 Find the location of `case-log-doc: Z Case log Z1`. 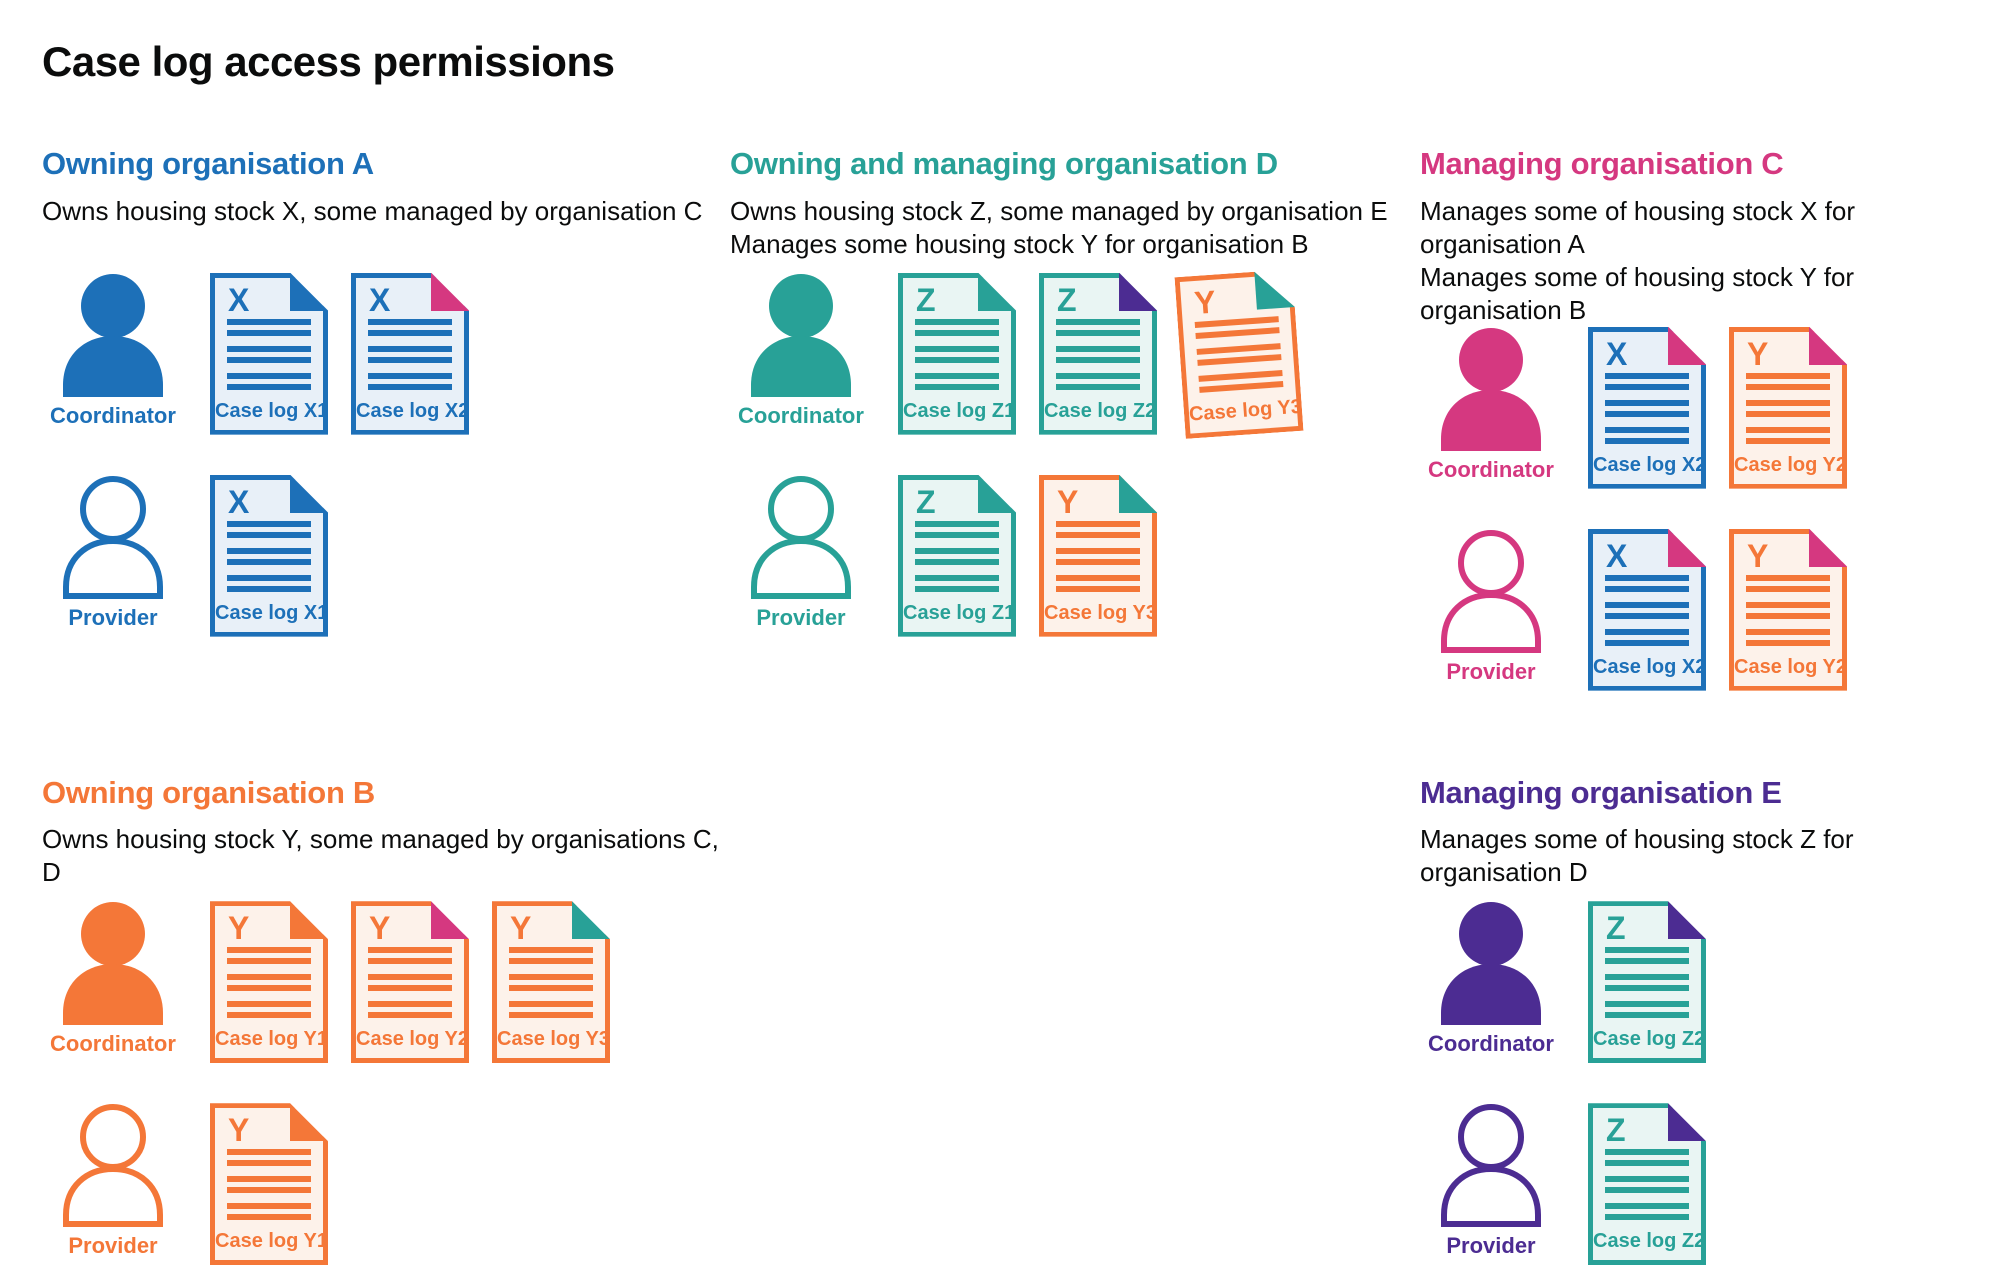

case-log-doc: Z Case log Z1 is located at coordinates (957, 556).